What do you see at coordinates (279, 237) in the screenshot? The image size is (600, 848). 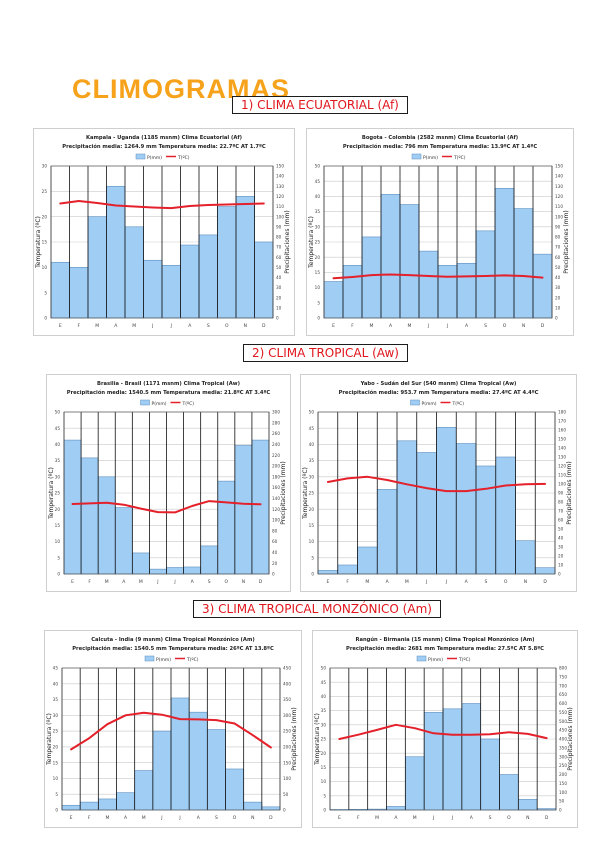 I see `y2-tick-label: 80` at bounding box center [279, 237].